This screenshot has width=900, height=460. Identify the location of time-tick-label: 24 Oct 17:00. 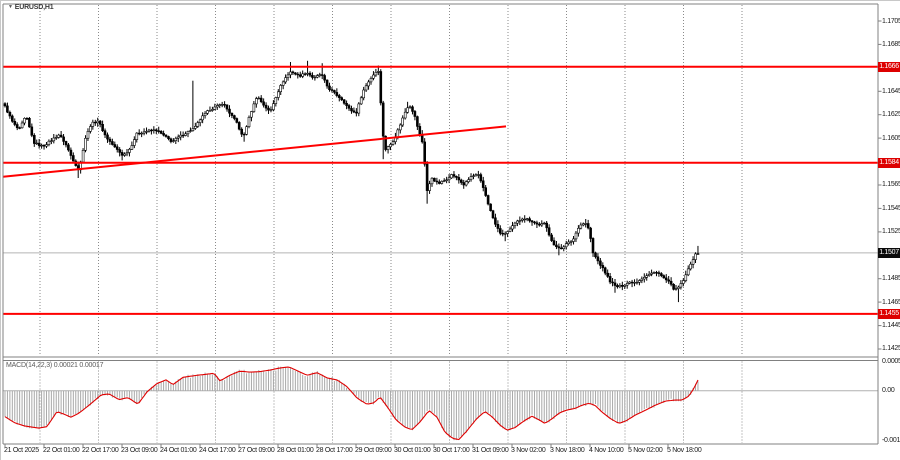
(217, 450).